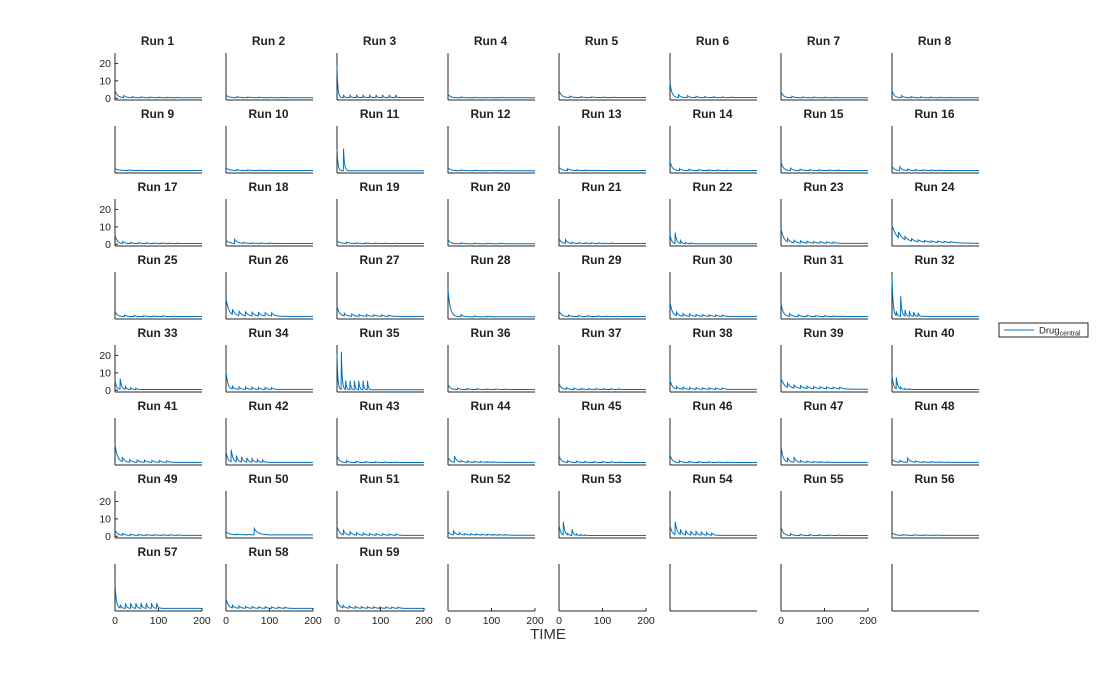  I want to click on panel-37: Run 37, so click(602, 359).